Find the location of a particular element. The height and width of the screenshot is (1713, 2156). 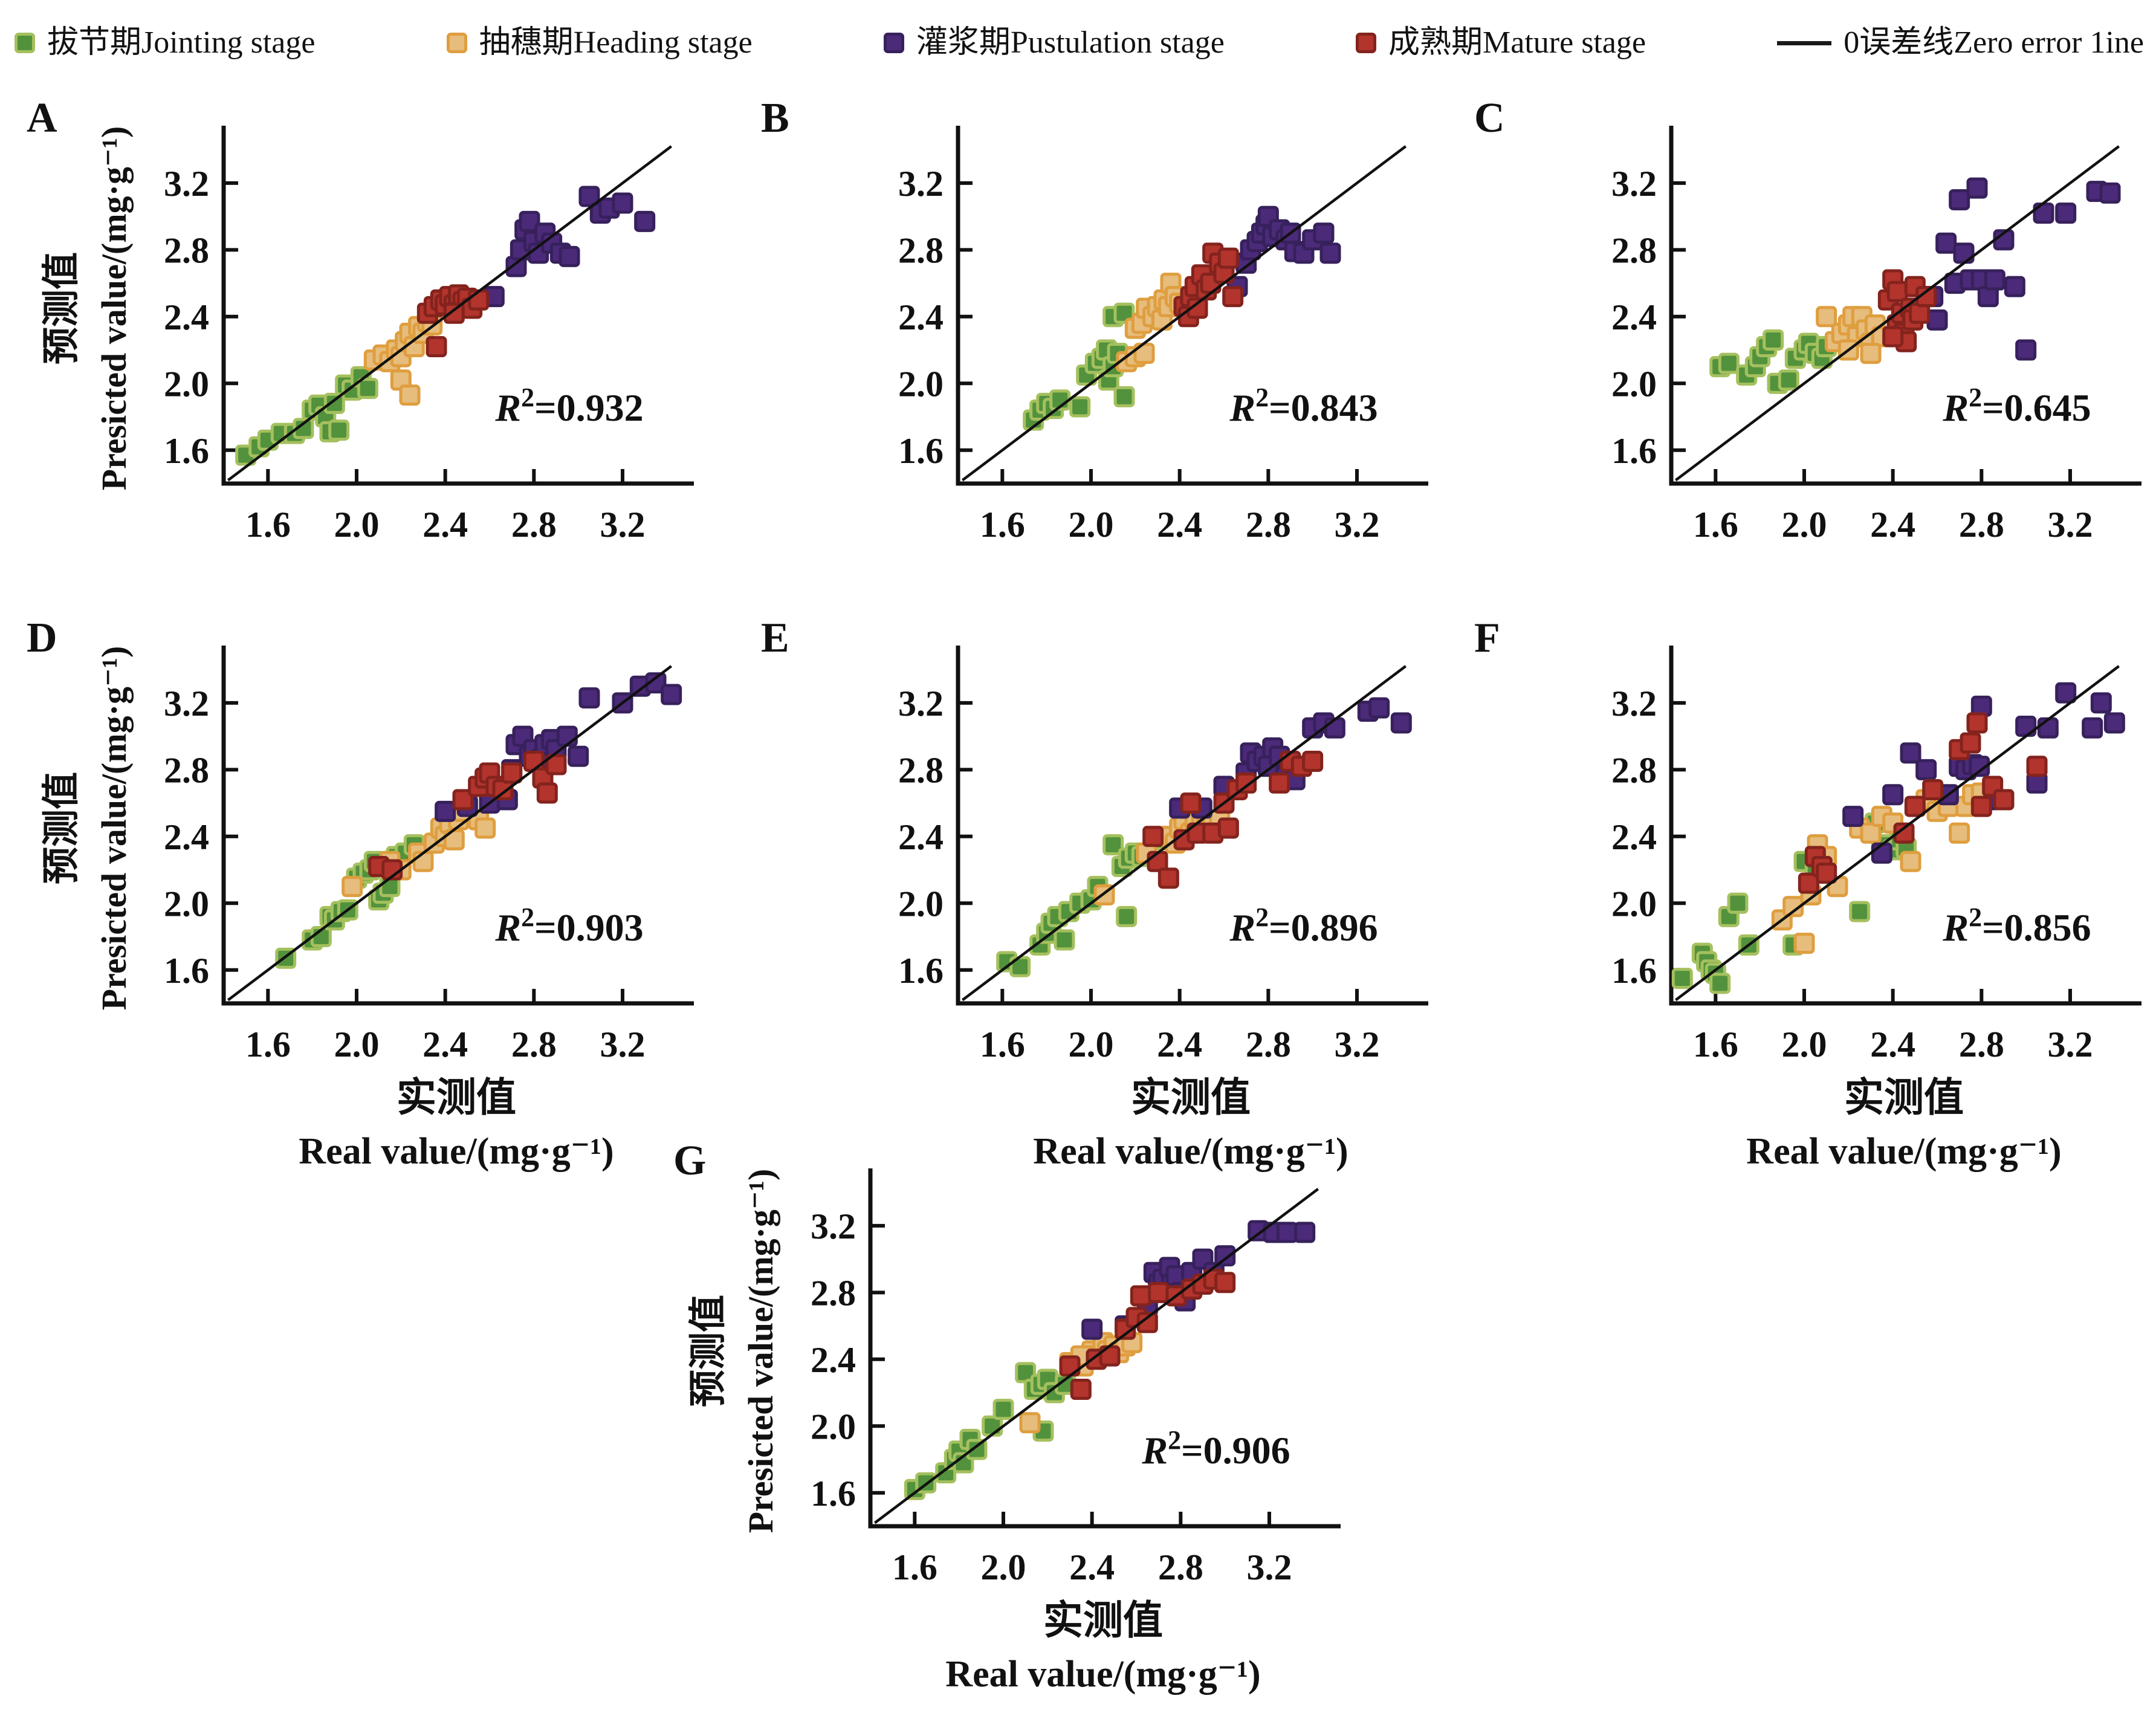

legend-label: 拔节期Jointing stage is located at coordinates (181, 42).